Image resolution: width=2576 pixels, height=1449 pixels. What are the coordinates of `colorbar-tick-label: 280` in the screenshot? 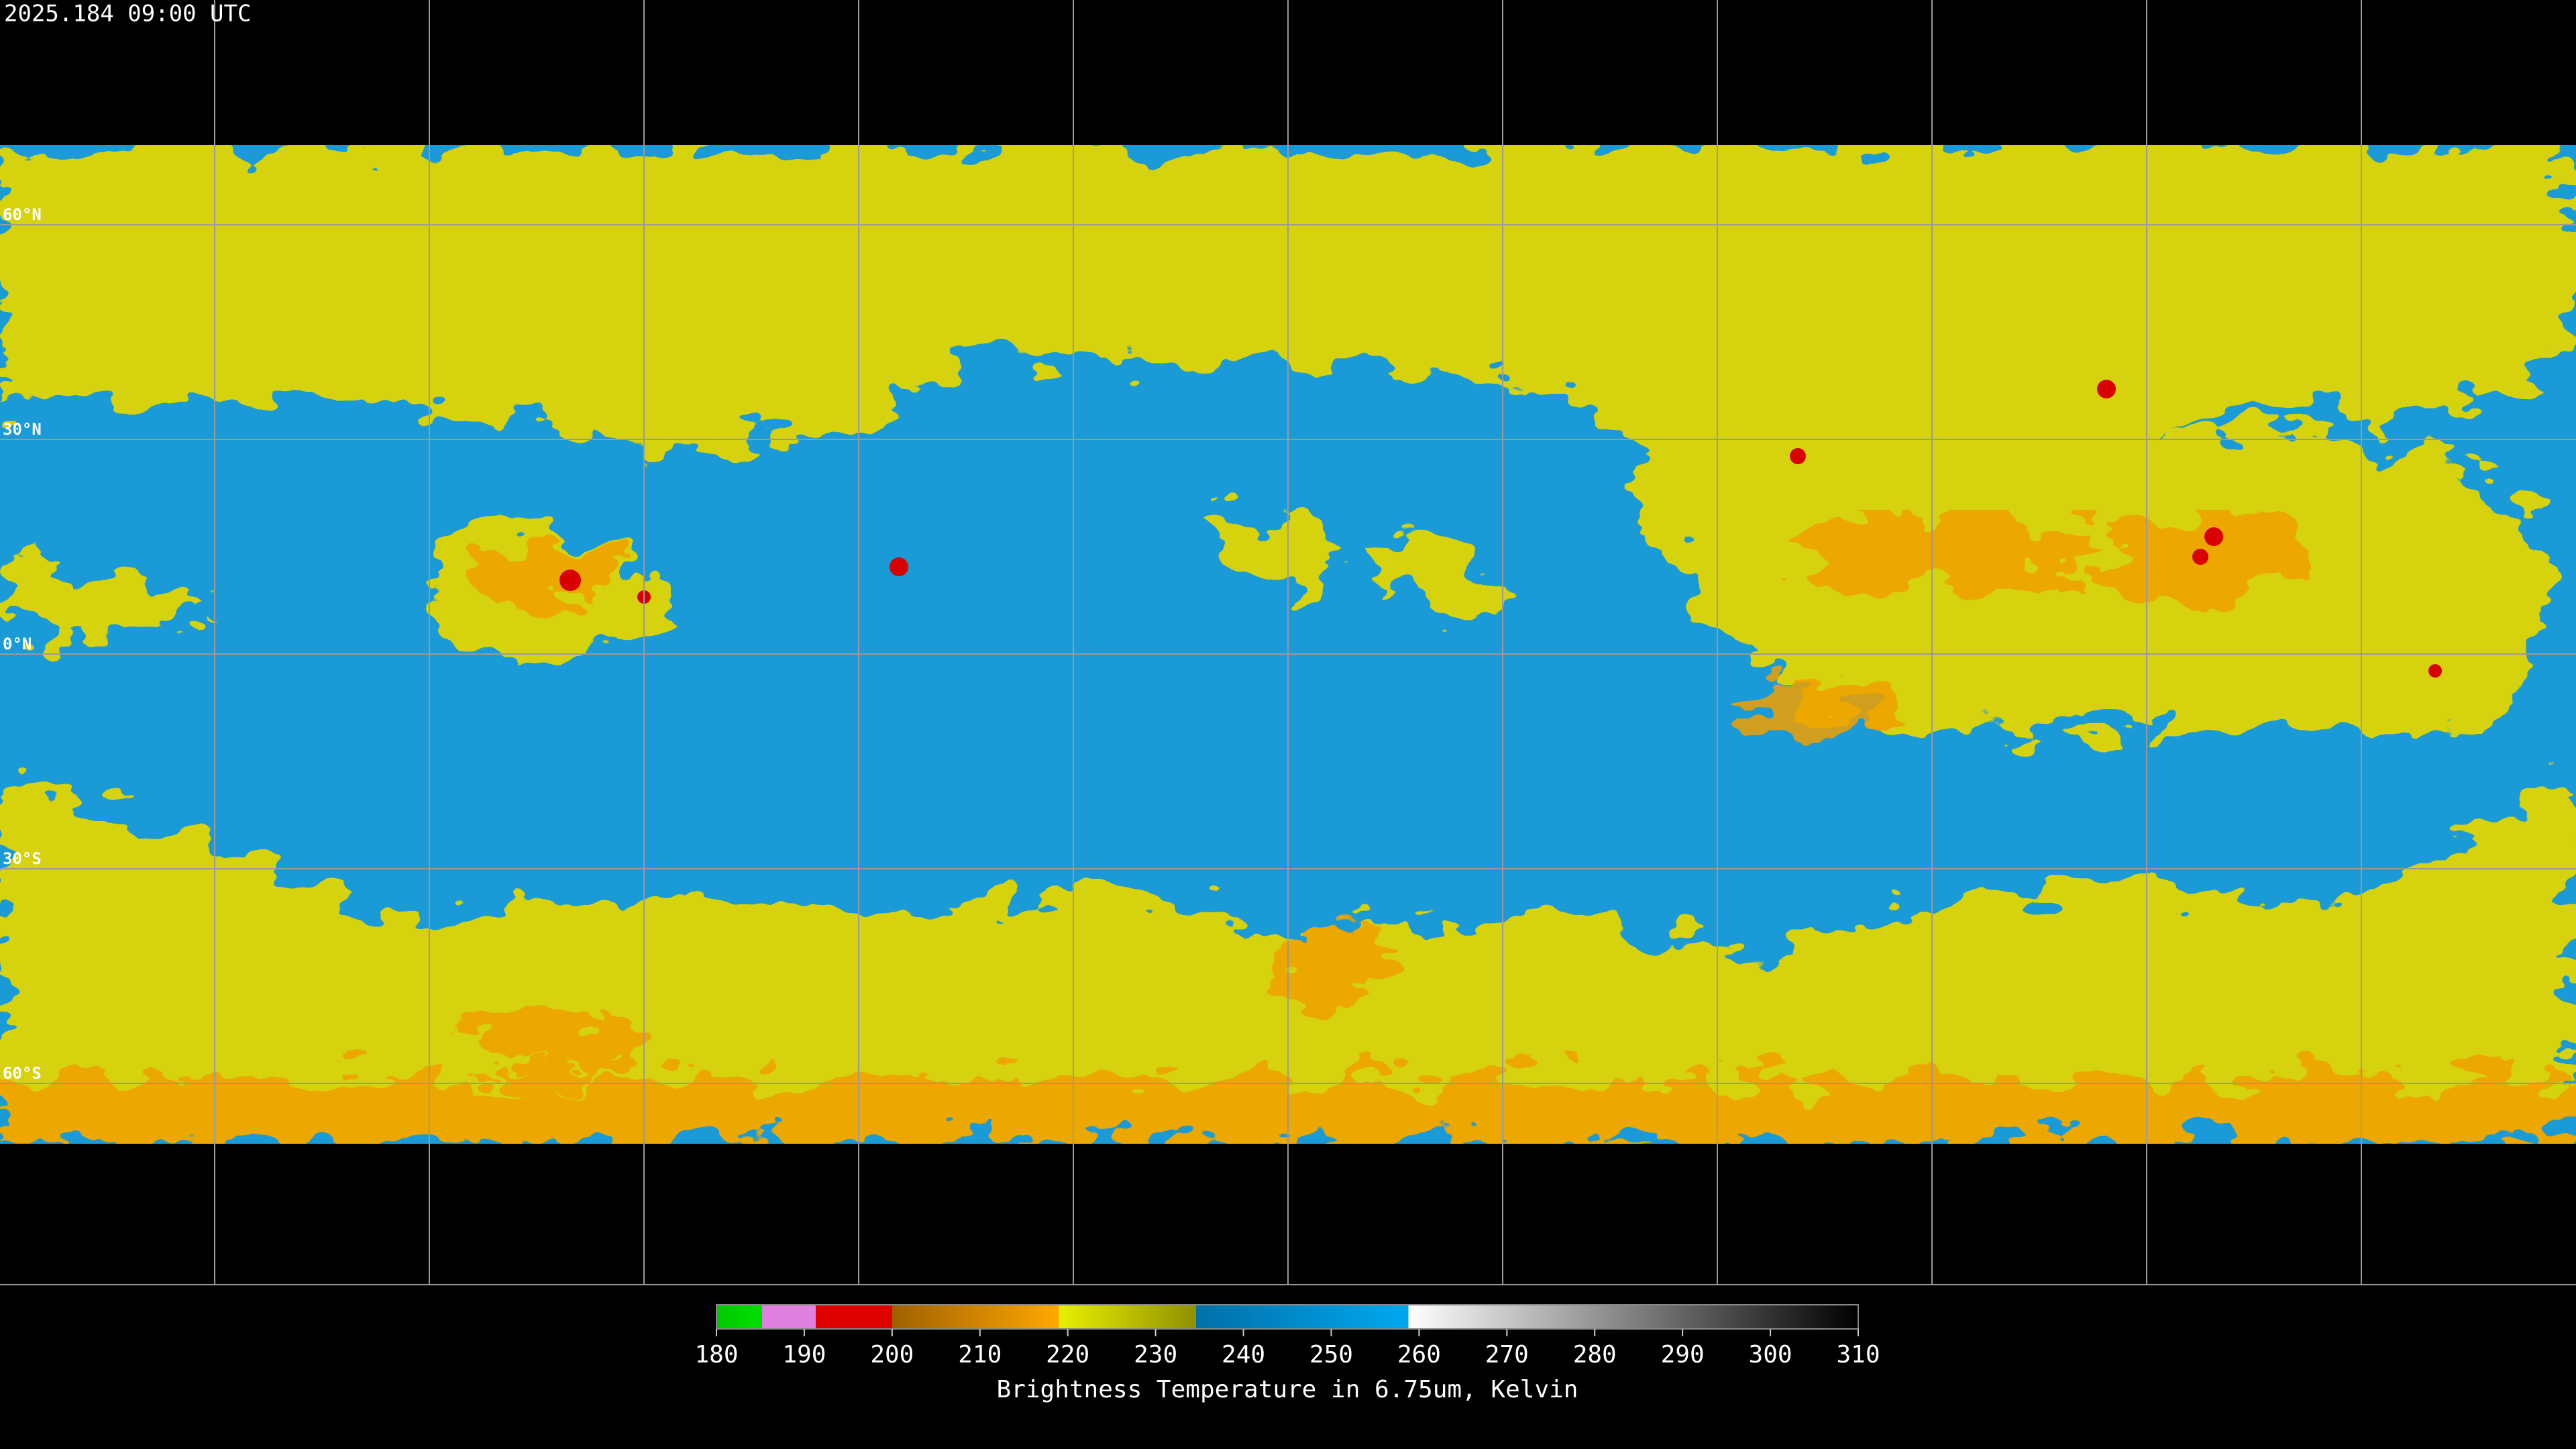 It's located at (1595, 1354).